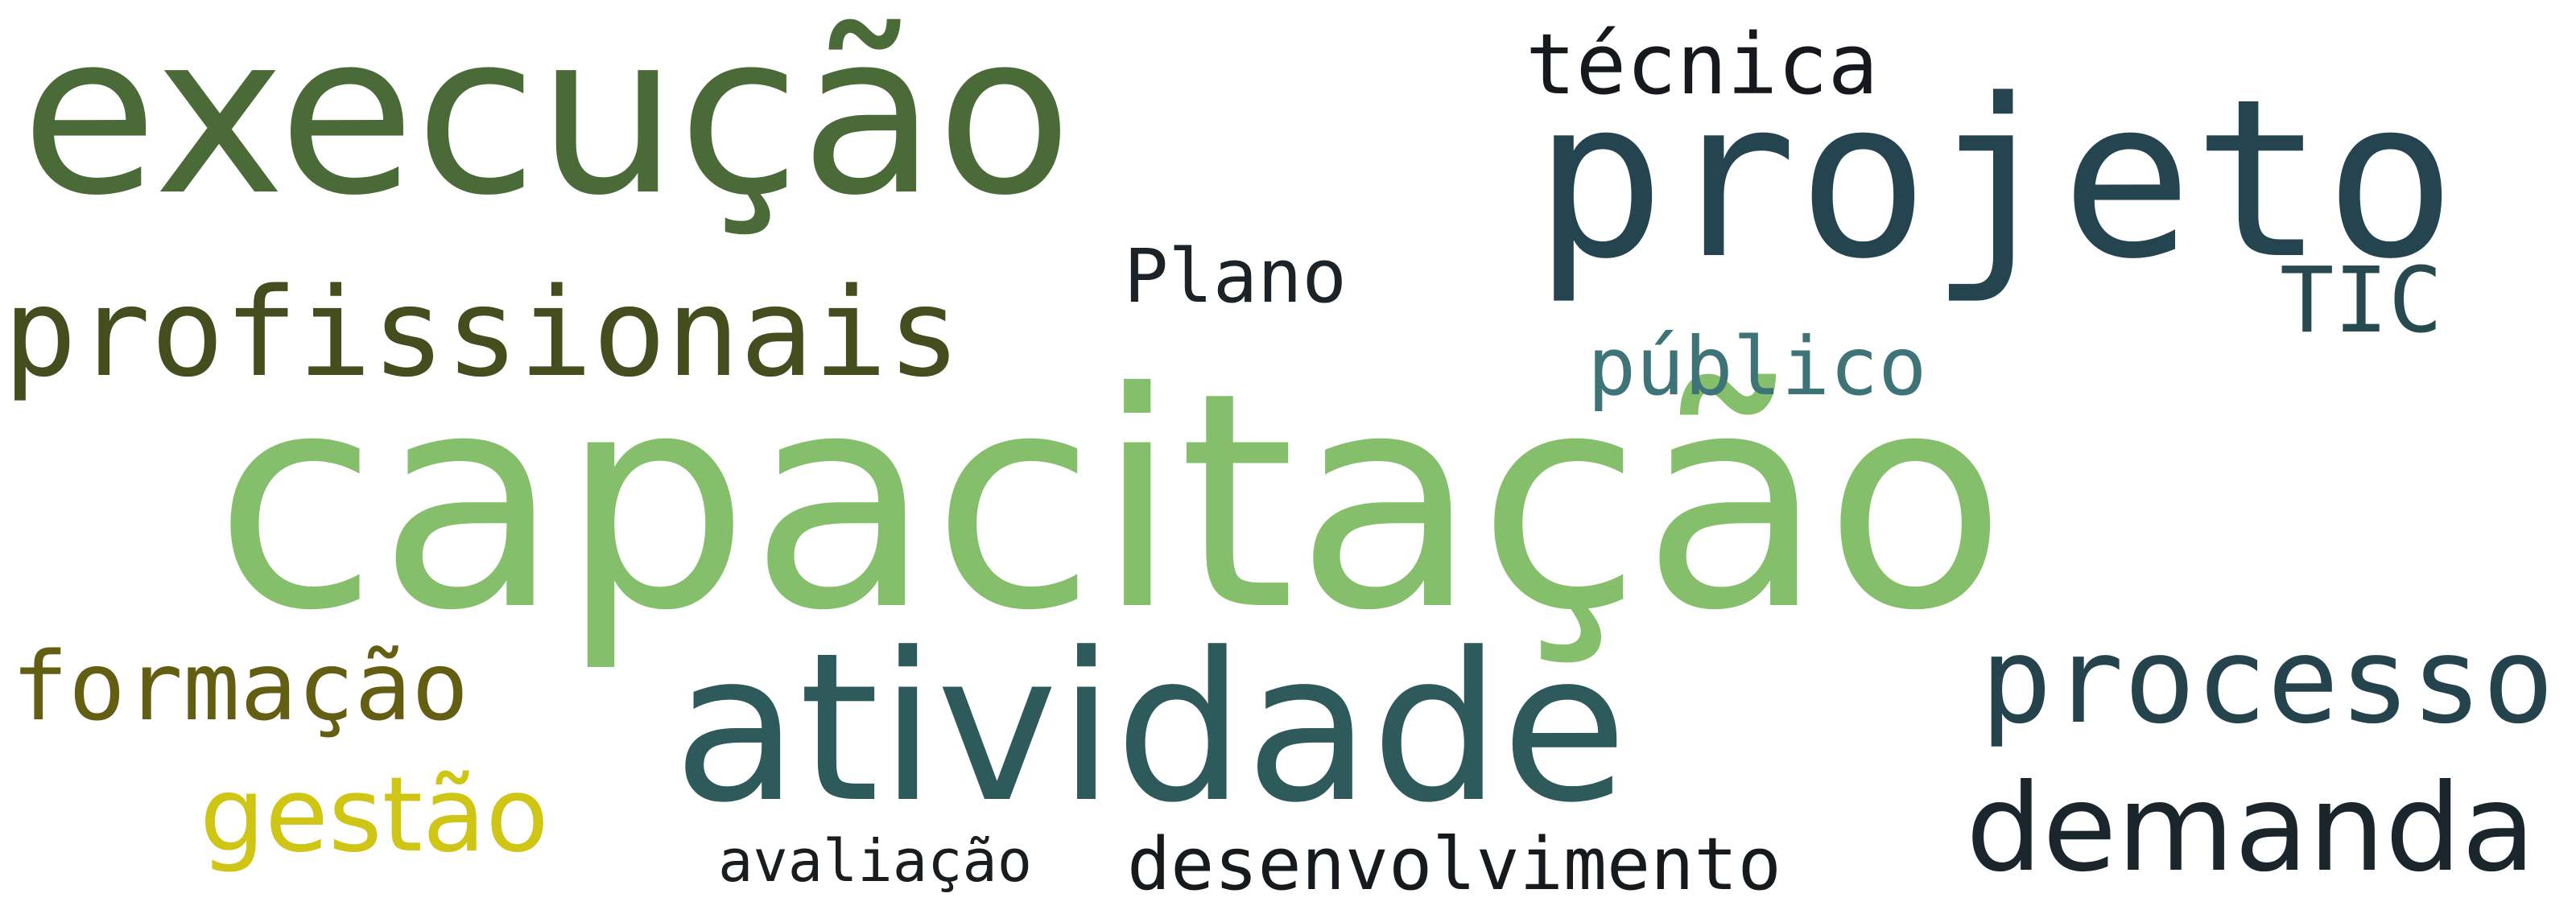 This screenshot has width=2576, height=914. What do you see at coordinates (482, 332) in the screenshot?
I see `word-profissionais: profissionais` at bounding box center [482, 332].